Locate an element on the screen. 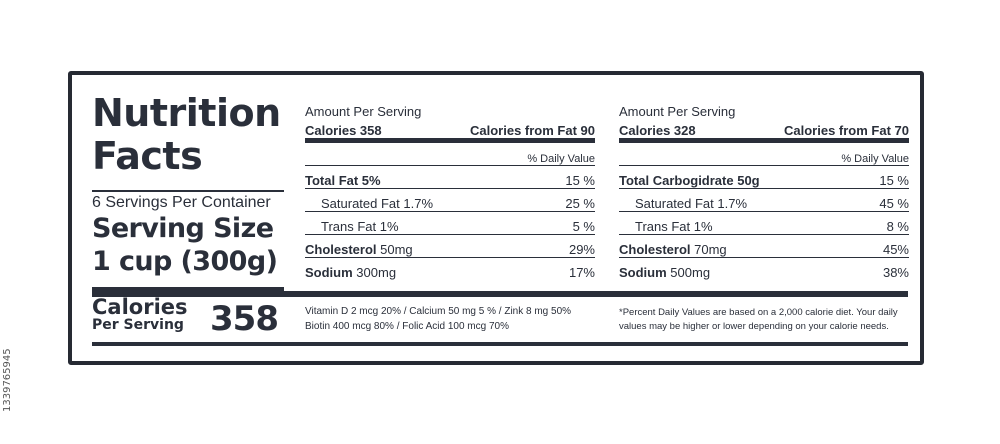 The image size is (1000, 444). nutrient-row: Trans Fat 1% 8 % is located at coordinates (764, 223).